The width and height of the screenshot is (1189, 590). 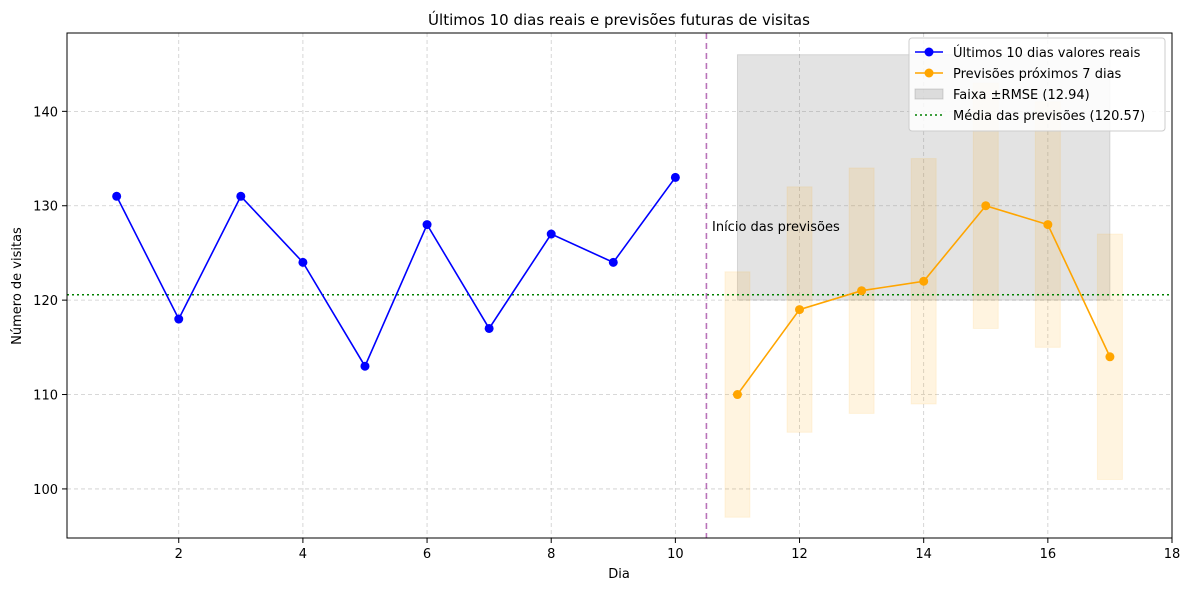 I want to click on x-tick-label: 12, so click(x=799, y=554).